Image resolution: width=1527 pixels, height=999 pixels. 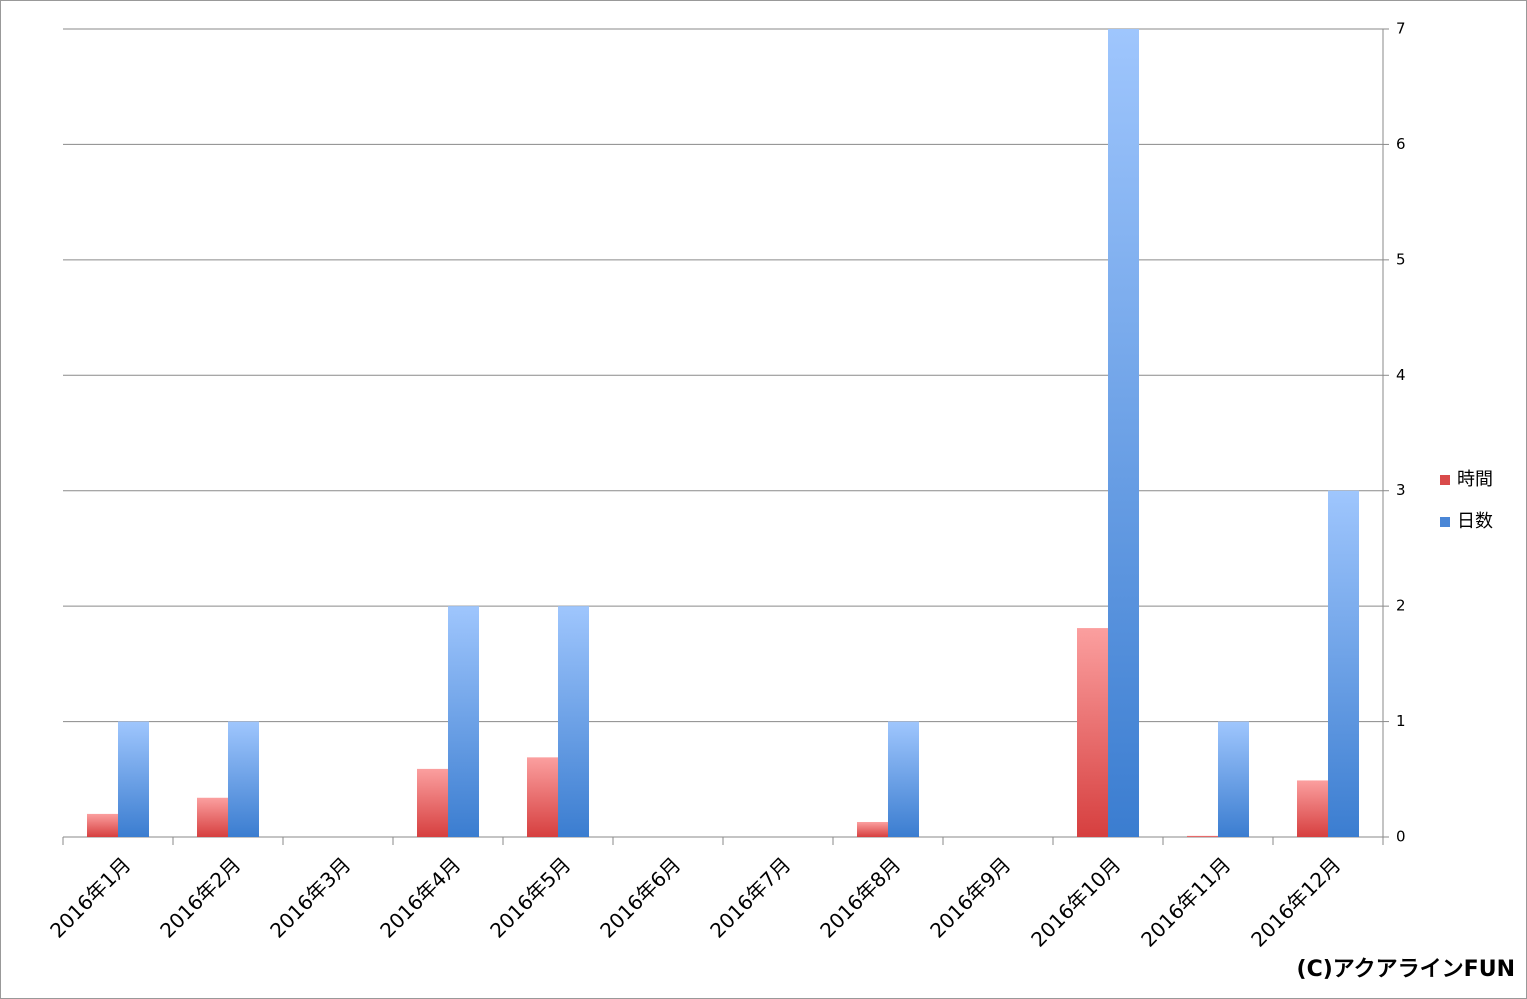 What do you see at coordinates (1406, 969) in the screenshot?
I see `copyright: (C)アクアラインFUN` at bounding box center [1406, 969].